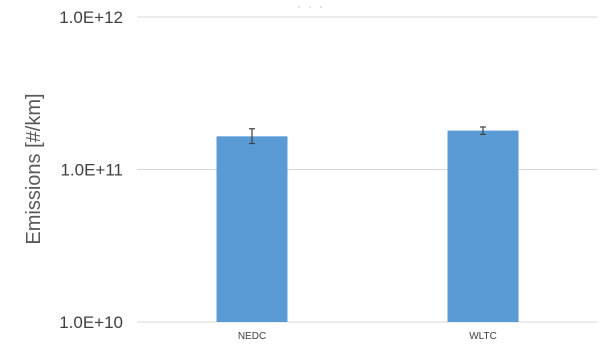 This screenshot has width=600, height=345. Describe the element at coordinates (310, 7) in the screenshot. I see `decorative-dots` at that location.